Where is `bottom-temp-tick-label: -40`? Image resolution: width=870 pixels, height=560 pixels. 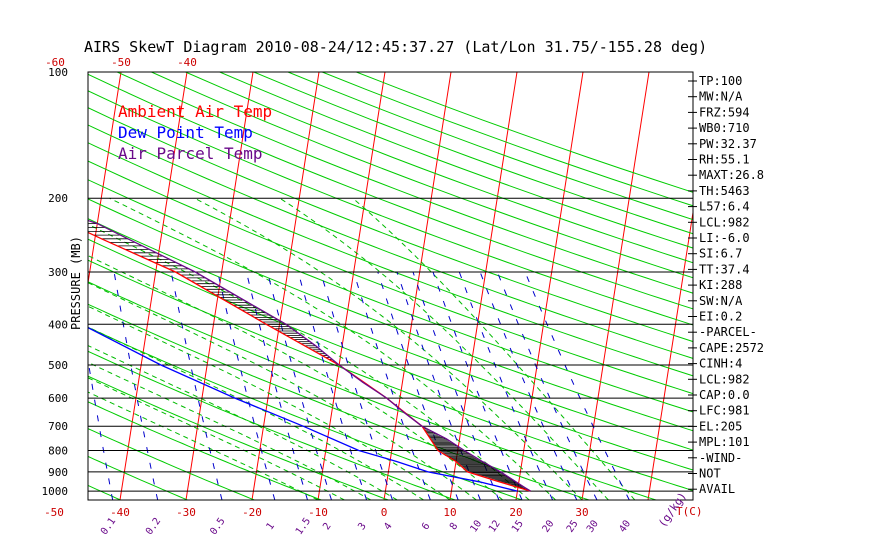 bottom-temp-tick-label: -40 is located at coordinates (120, 512).